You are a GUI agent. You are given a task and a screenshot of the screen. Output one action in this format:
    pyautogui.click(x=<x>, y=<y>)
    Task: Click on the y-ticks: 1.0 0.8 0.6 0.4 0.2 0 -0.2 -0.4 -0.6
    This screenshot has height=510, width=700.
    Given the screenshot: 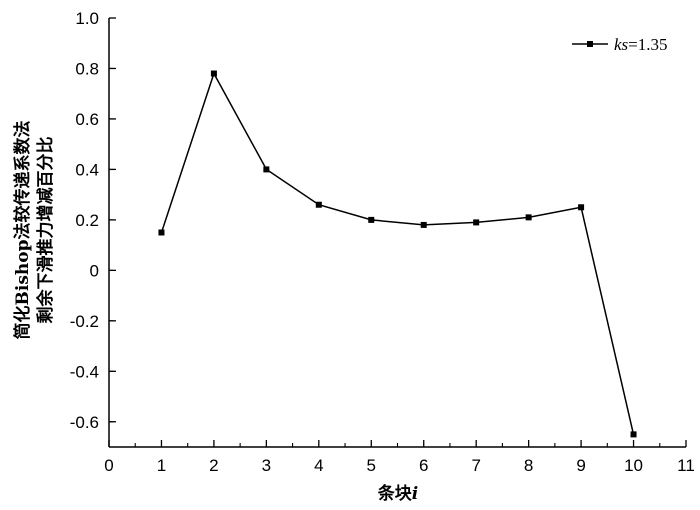 What is the action you would take?
    pyautogui.click(x=93, y=220)
    